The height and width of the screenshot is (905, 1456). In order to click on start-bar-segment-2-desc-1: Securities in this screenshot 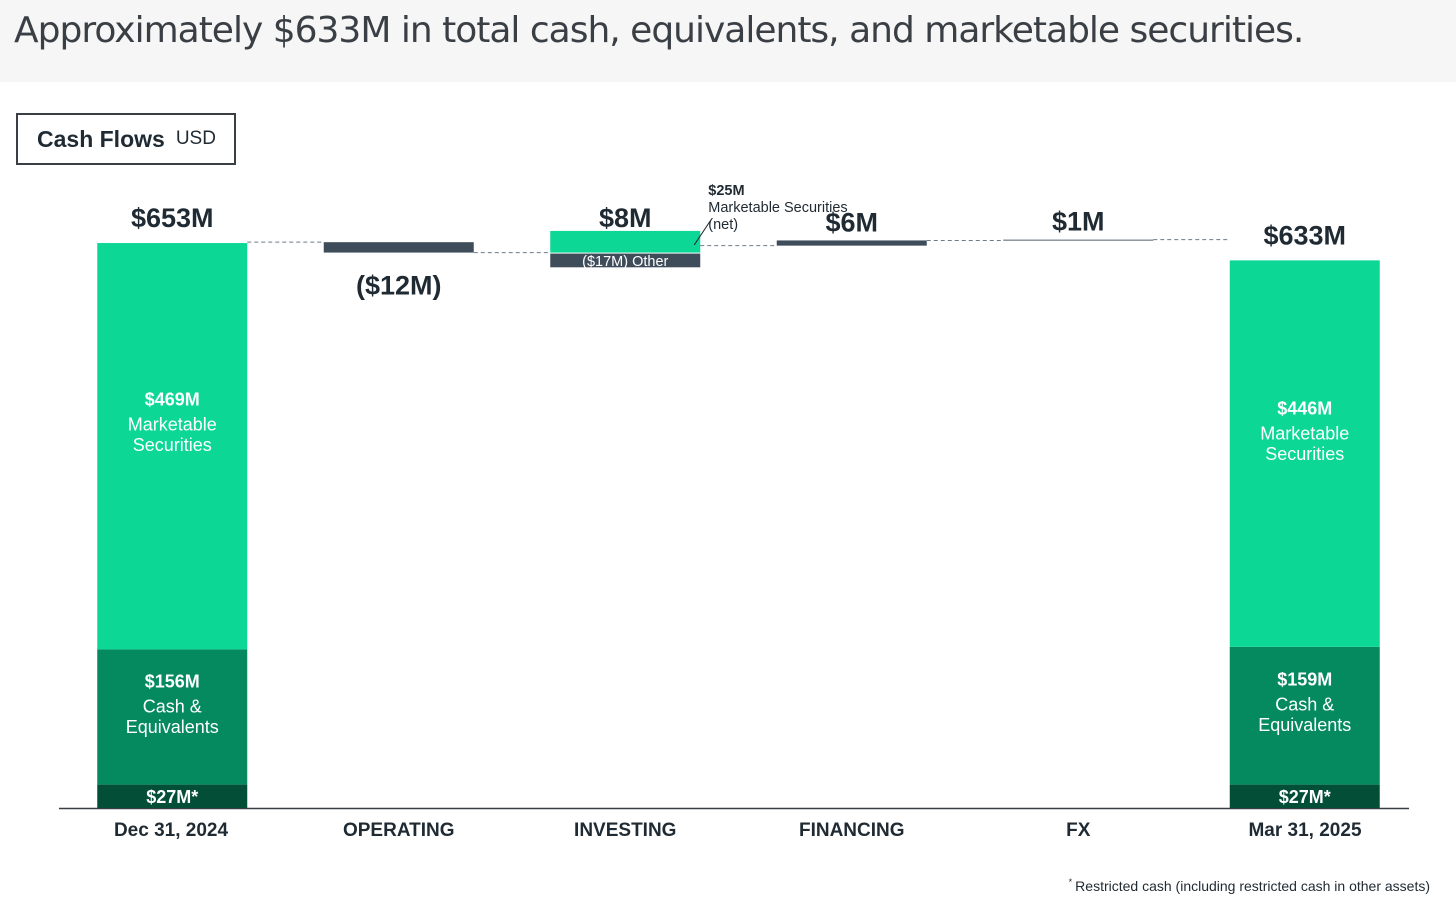, I will do `click(172, 445)`.